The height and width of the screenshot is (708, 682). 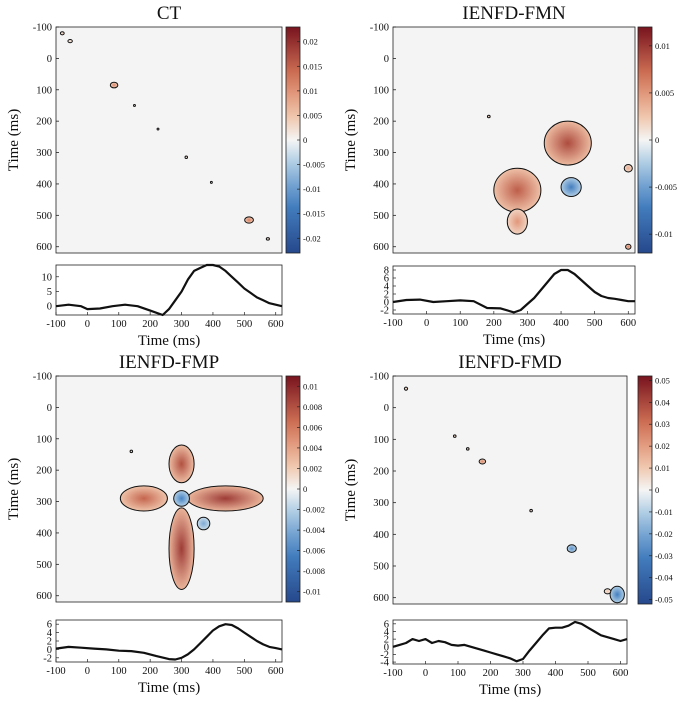 What do you see at coordinates (510, 490) in the screenshot?
I see `heatmap-plot-area` at bounding box center [510, 490].